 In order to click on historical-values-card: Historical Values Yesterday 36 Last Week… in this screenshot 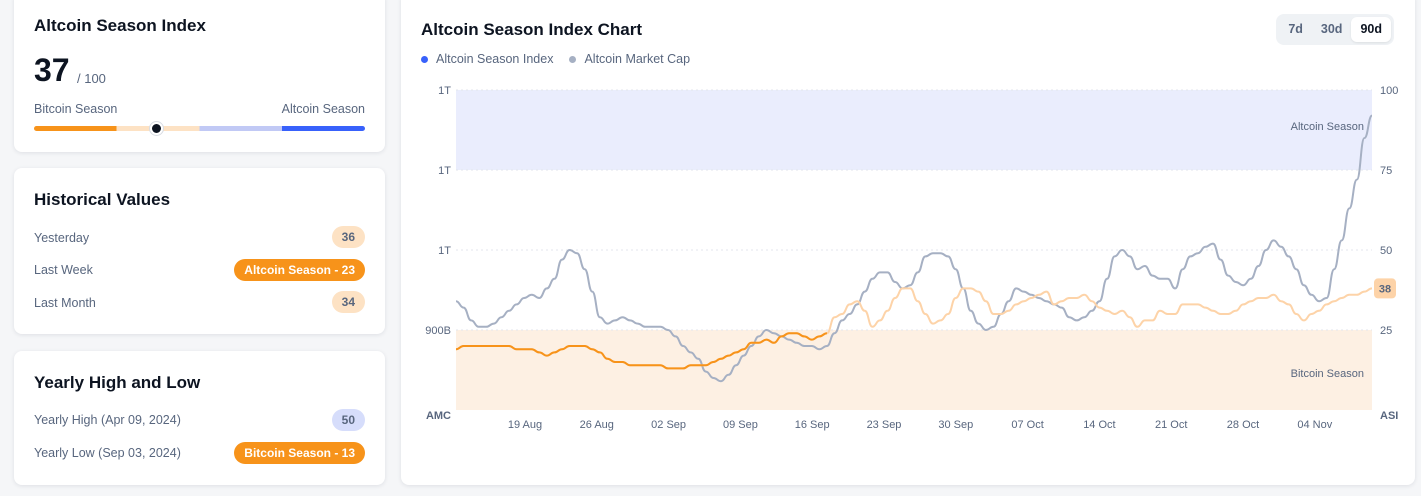, I will do `click(199, 251)`.